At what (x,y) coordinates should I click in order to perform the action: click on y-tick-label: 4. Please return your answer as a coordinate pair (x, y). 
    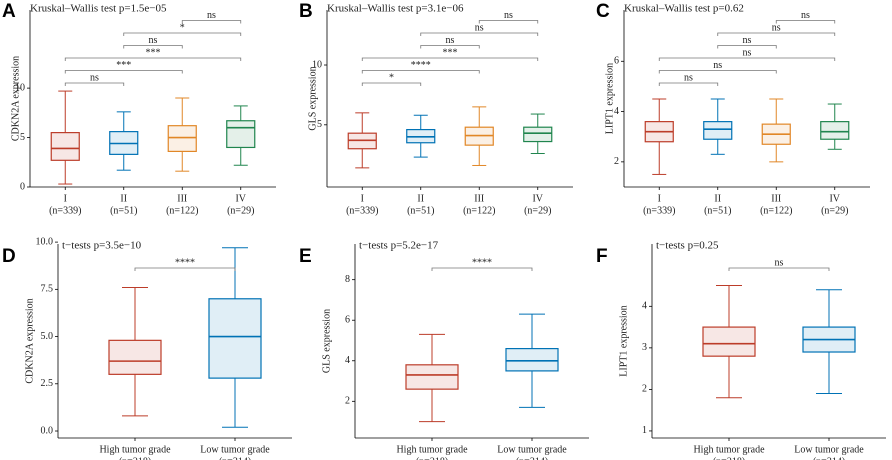
    Looking at the image, I should click on (616, 111).